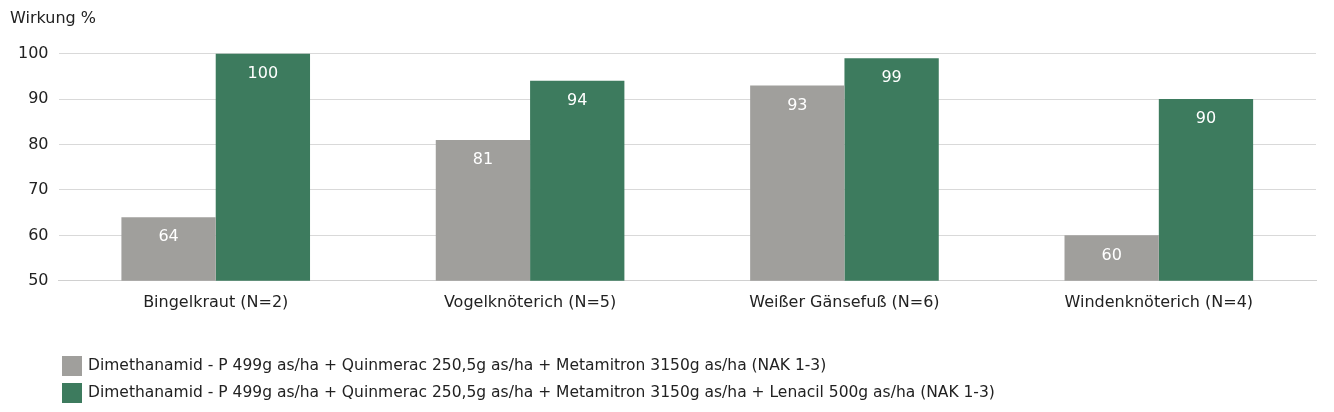 Image resolution: width=1334 pixels, height=412 pixels. I want to click on y-tick-label: 80, so click(38, 143).